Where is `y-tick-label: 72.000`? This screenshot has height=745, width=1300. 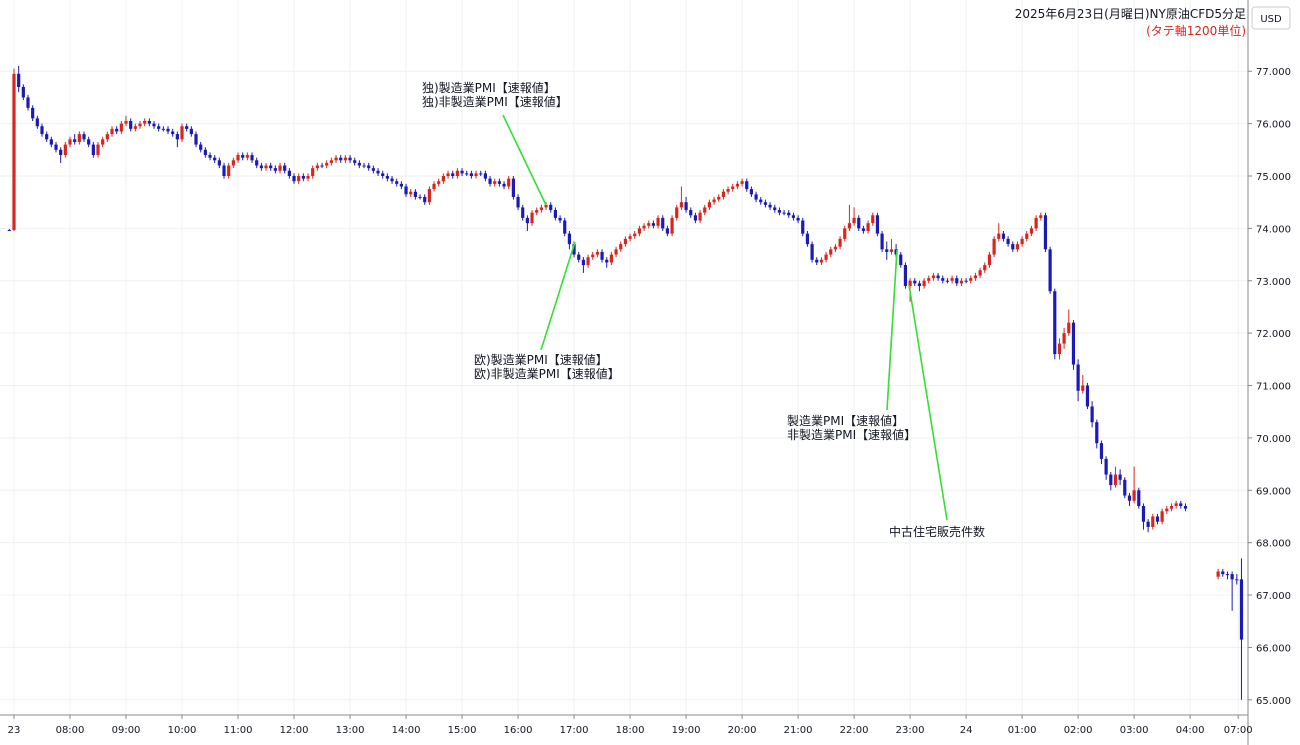 y-tick-label: 72.000 is located at coordinates (1273, 334).